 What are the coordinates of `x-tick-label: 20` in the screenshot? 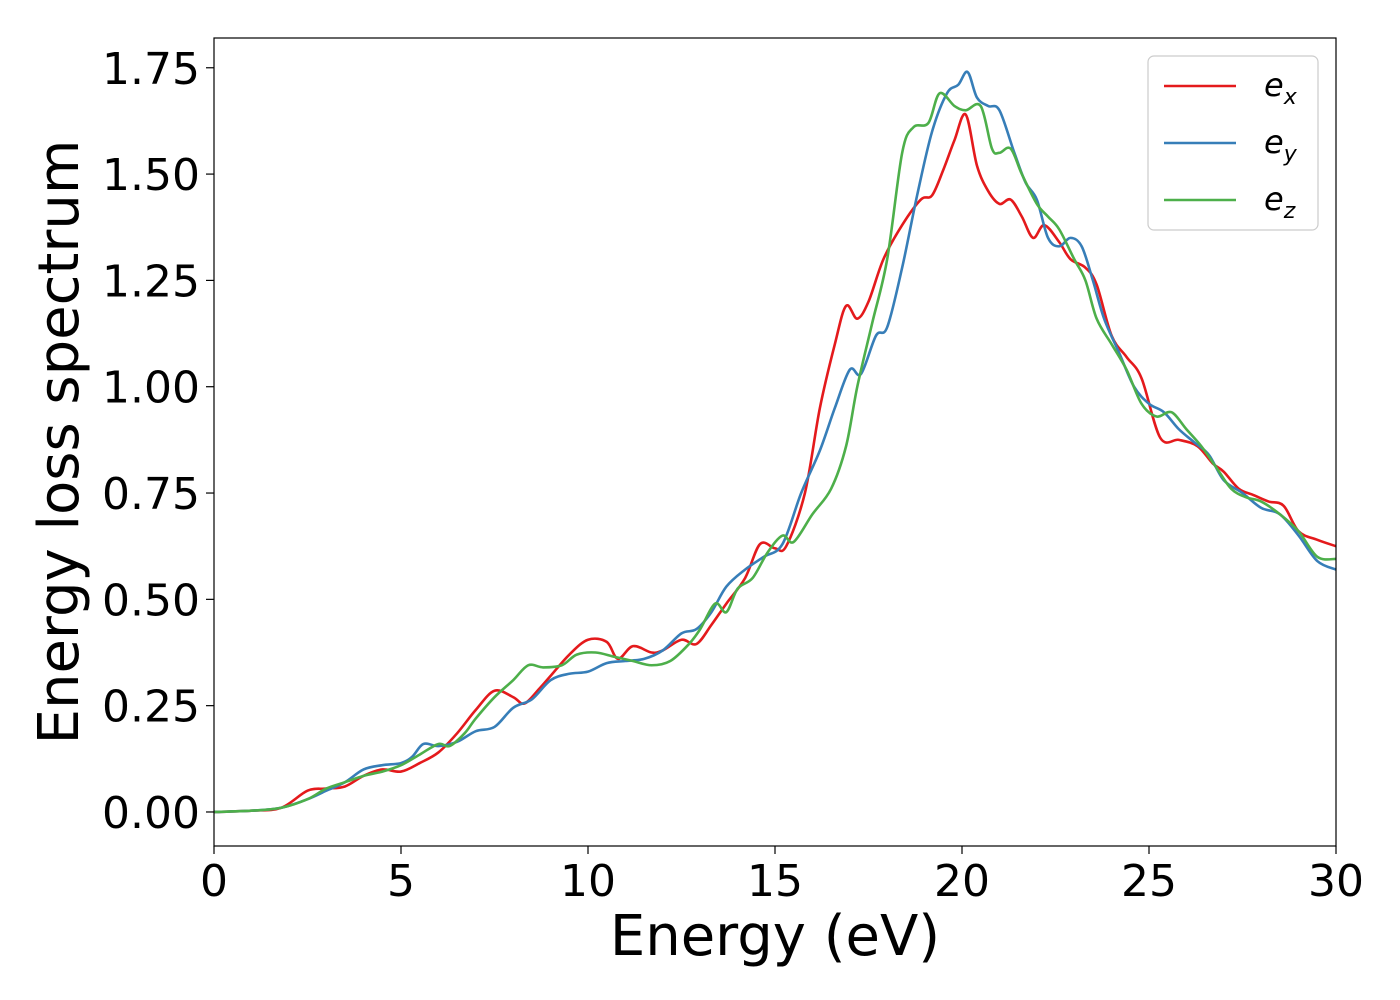 It's located at (962, 881).